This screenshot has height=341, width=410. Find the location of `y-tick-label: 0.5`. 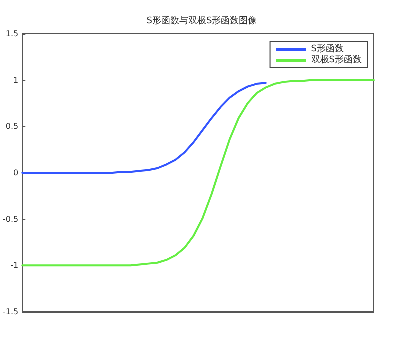

y-tick-label: 0.5 is located at coordinates (12, 127).